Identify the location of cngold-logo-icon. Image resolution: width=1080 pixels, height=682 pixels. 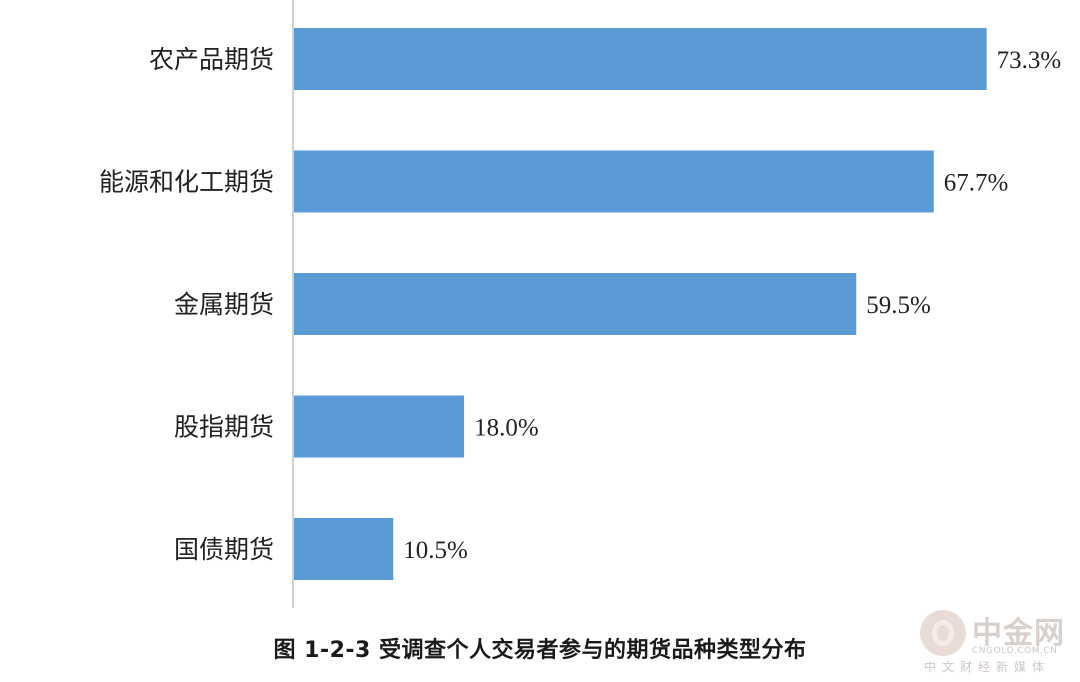
(943, 633).